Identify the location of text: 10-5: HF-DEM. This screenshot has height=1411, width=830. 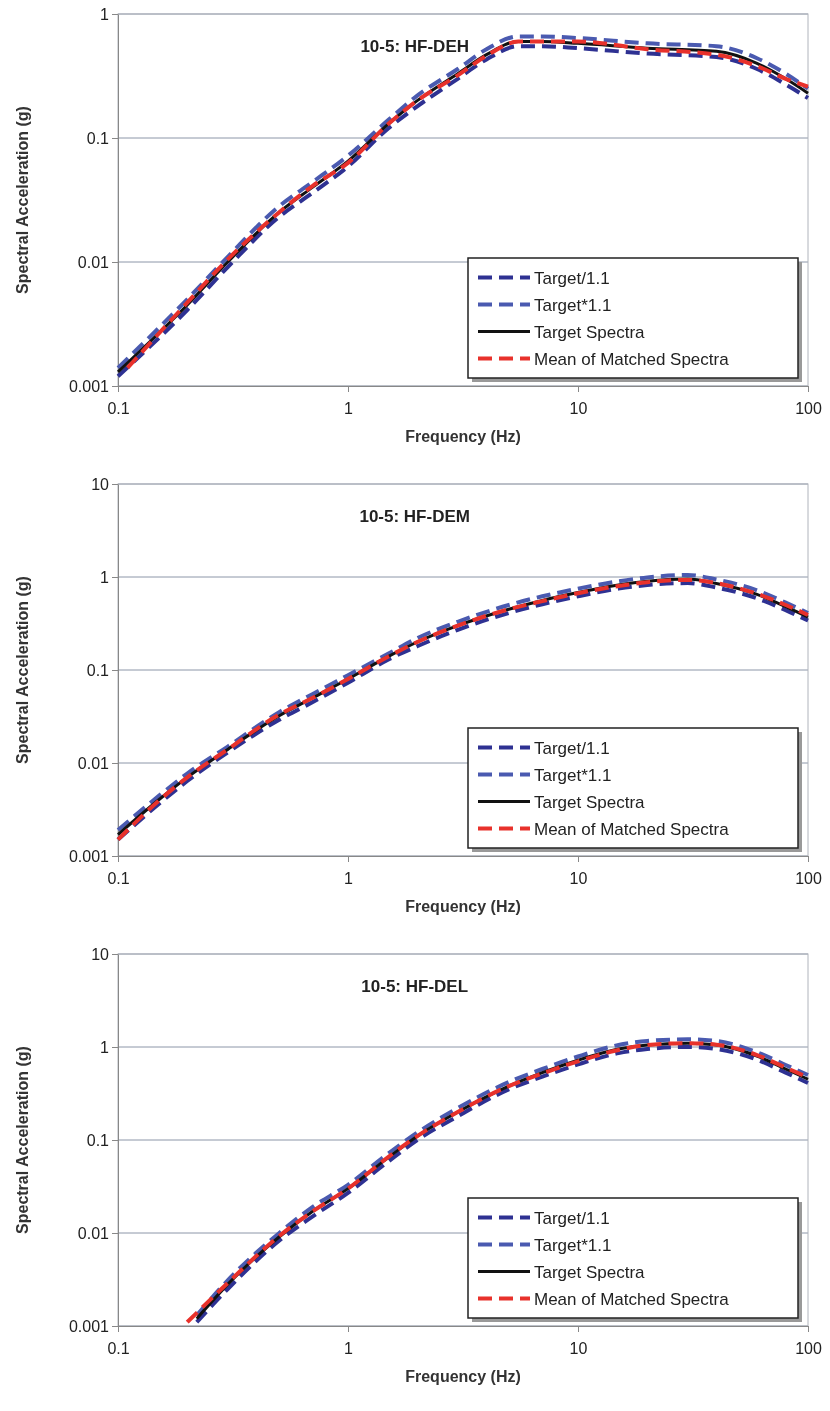
(414, 516).